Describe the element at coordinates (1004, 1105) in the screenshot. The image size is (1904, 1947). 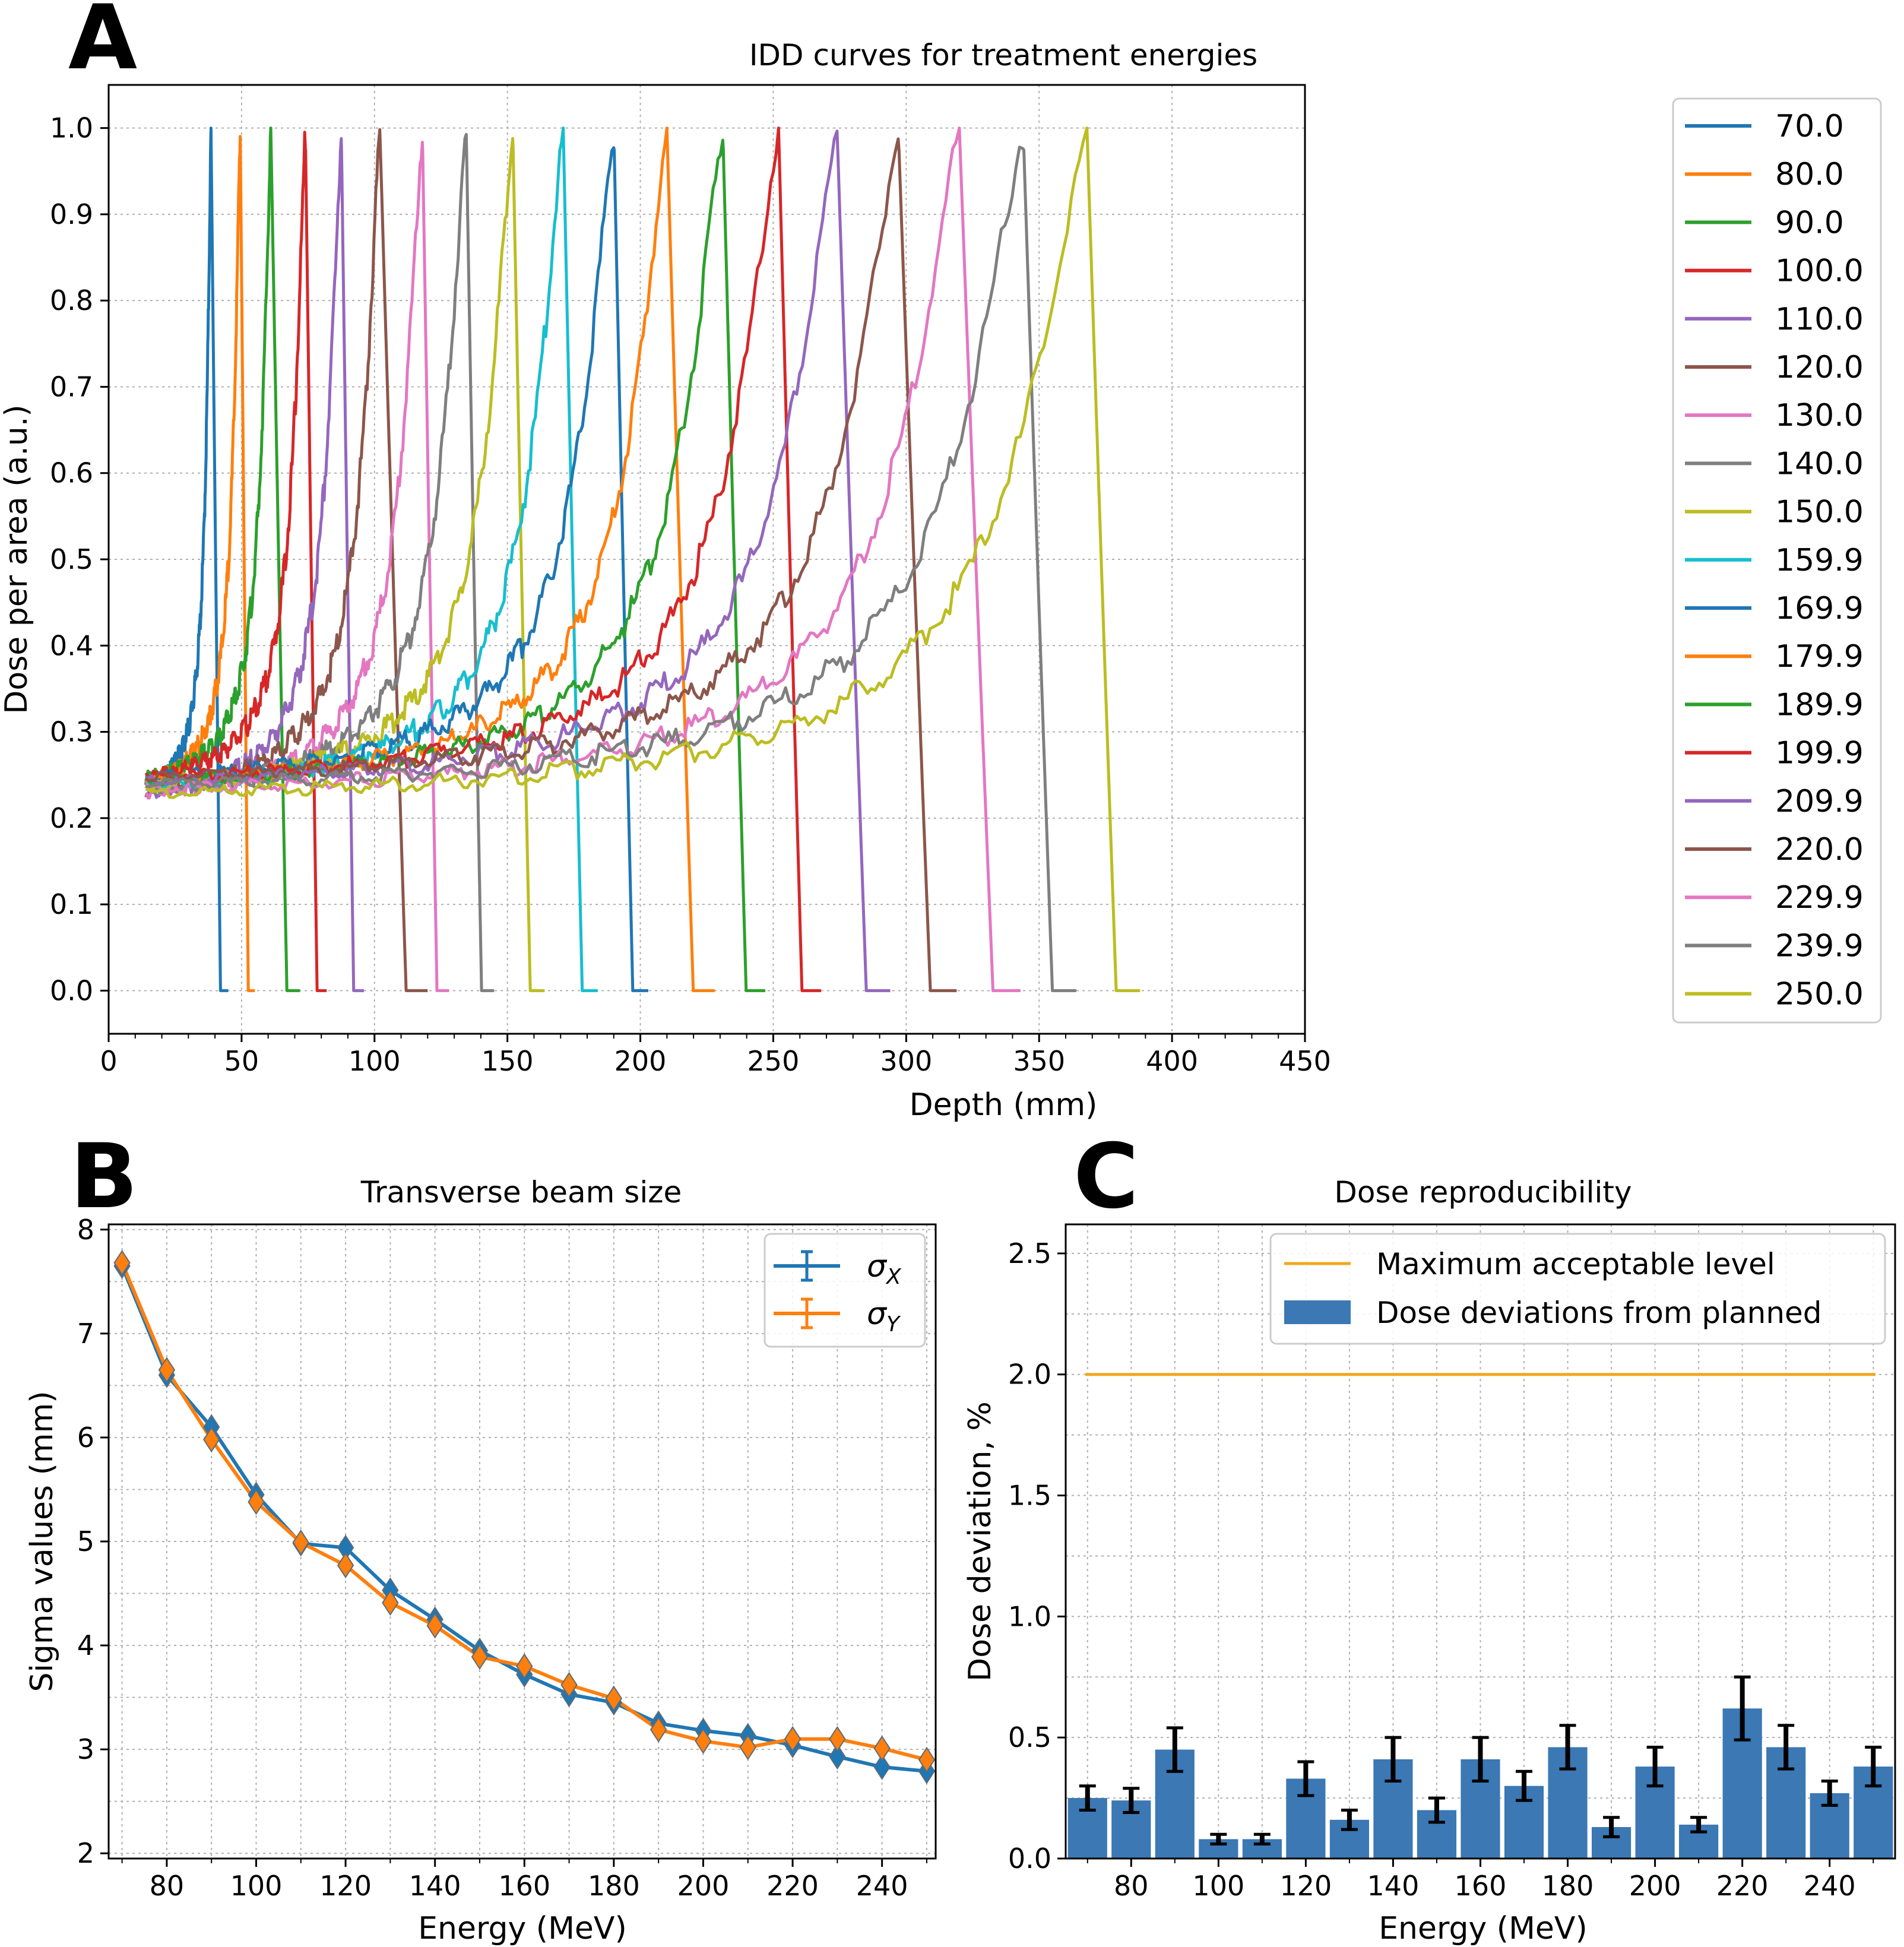
I see `chart-a-x-label: Depth (mm)` at that location.